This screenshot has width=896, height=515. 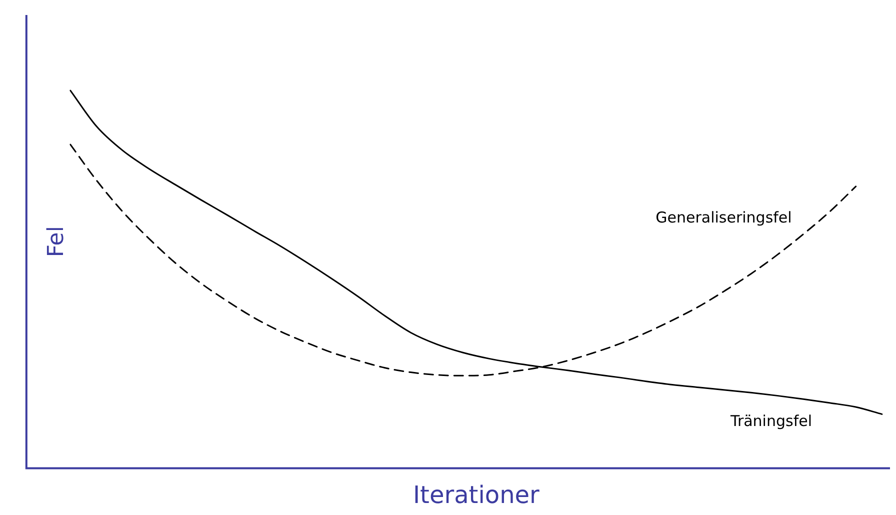 I want to click on series-label: Träningsfel, so click(x=770, y=421).